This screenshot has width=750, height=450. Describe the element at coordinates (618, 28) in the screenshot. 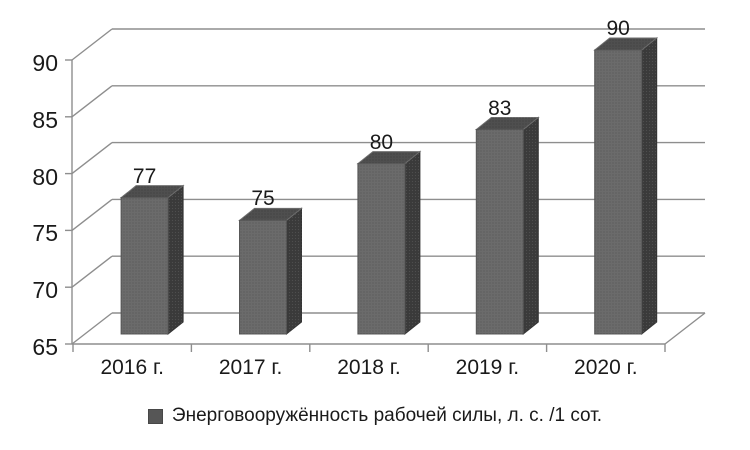

I see `bar-value-label: 90` at that location.